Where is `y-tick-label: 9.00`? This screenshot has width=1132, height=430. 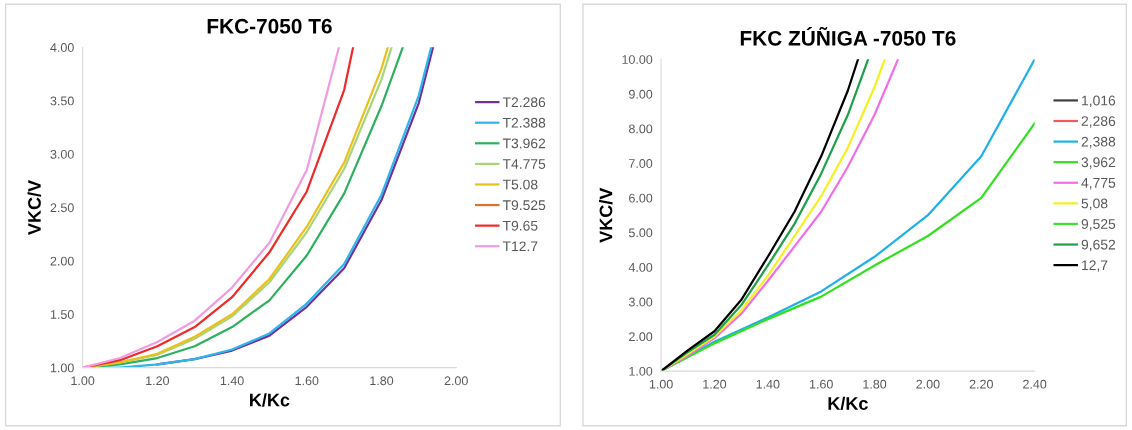 y-tick-label: 9.00 is located at coordinates (641, 94).